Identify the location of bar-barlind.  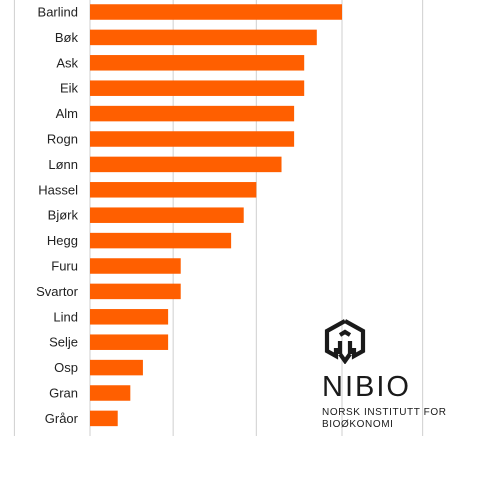
(216, 12).